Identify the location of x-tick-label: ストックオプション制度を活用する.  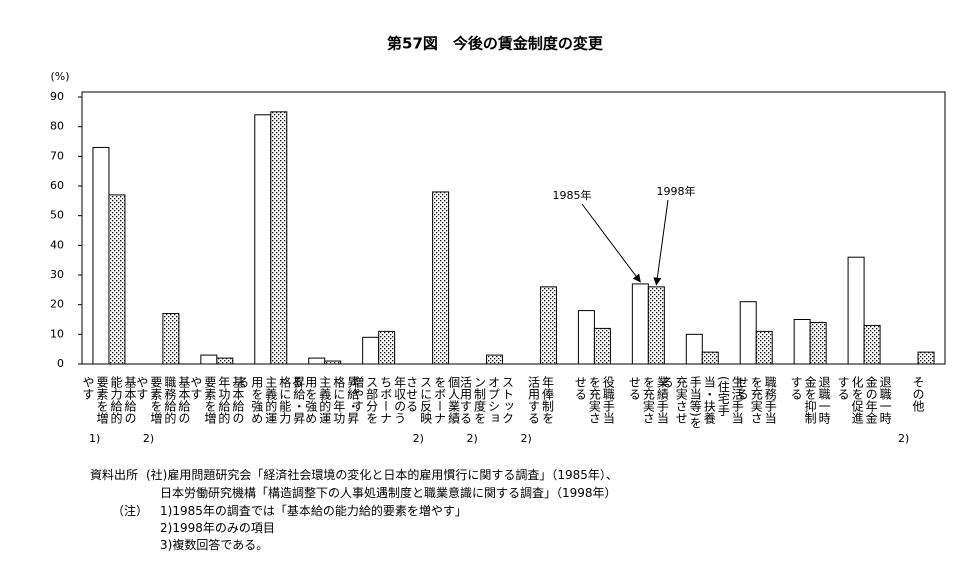
(486, 400).